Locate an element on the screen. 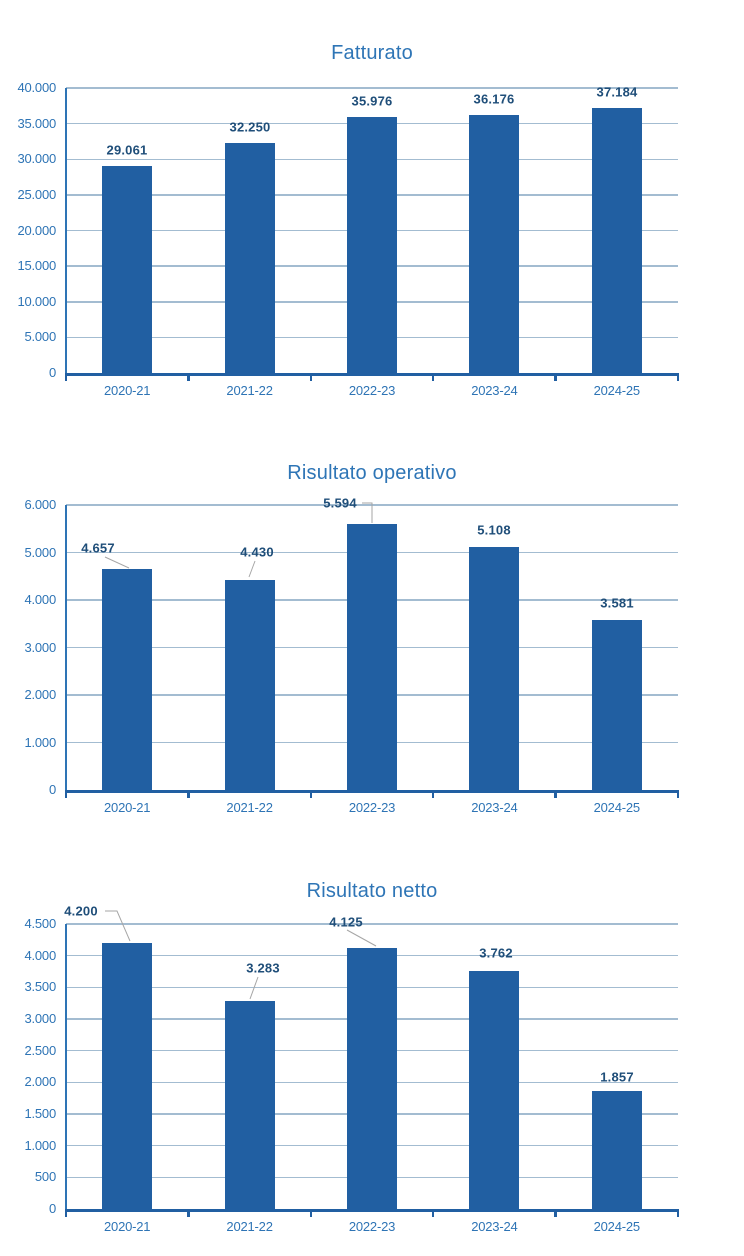 This screenshot has width=744, height=1256. data-label: 37.184 is located at coordinates (617, 92).